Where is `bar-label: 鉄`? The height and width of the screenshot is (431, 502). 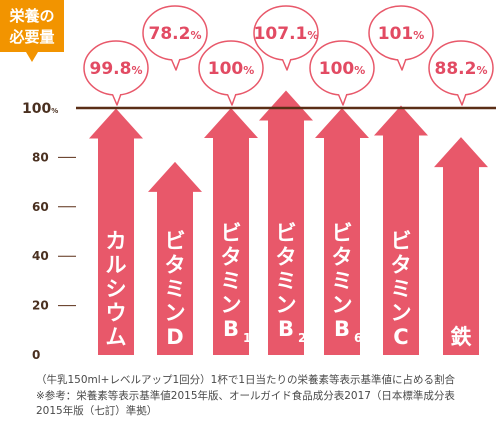 bar-label: 鉄 is located at coordinates (461, 337).